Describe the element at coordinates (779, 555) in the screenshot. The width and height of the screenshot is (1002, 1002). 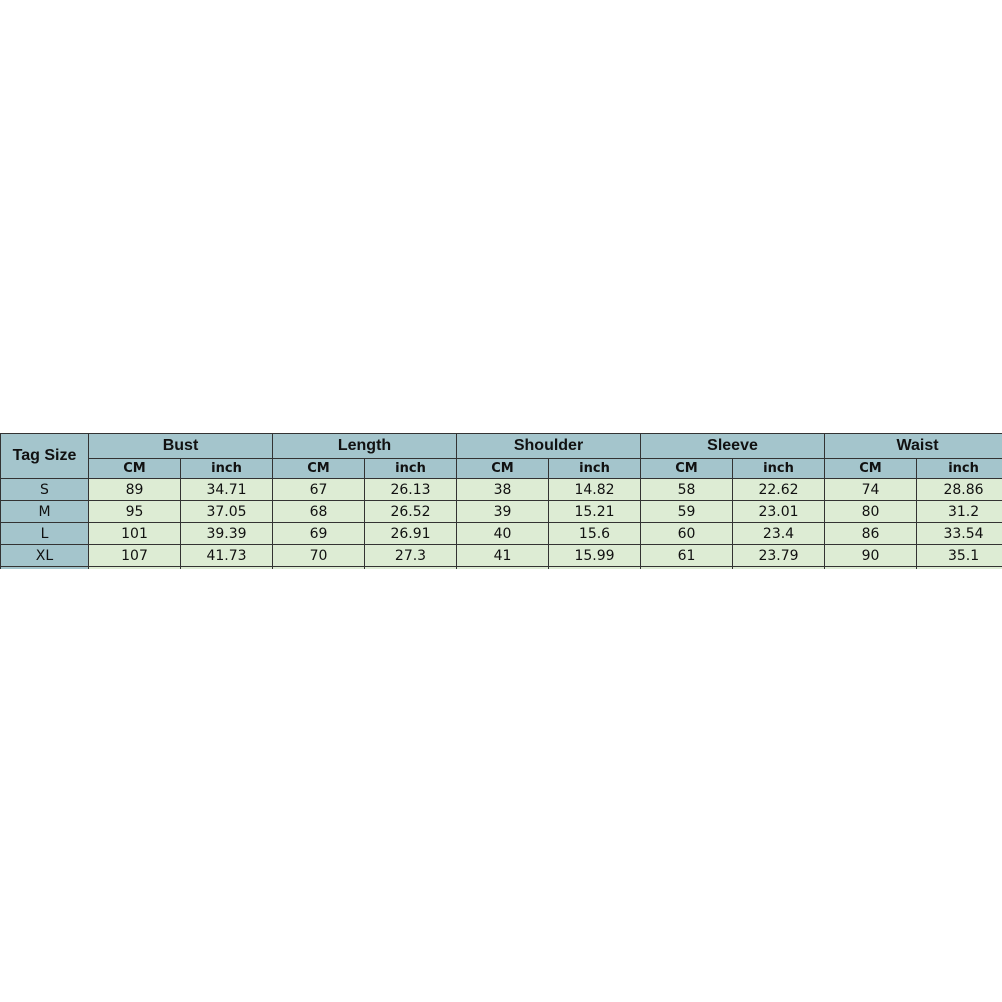
I see `value-cell: 23.79` at that location.